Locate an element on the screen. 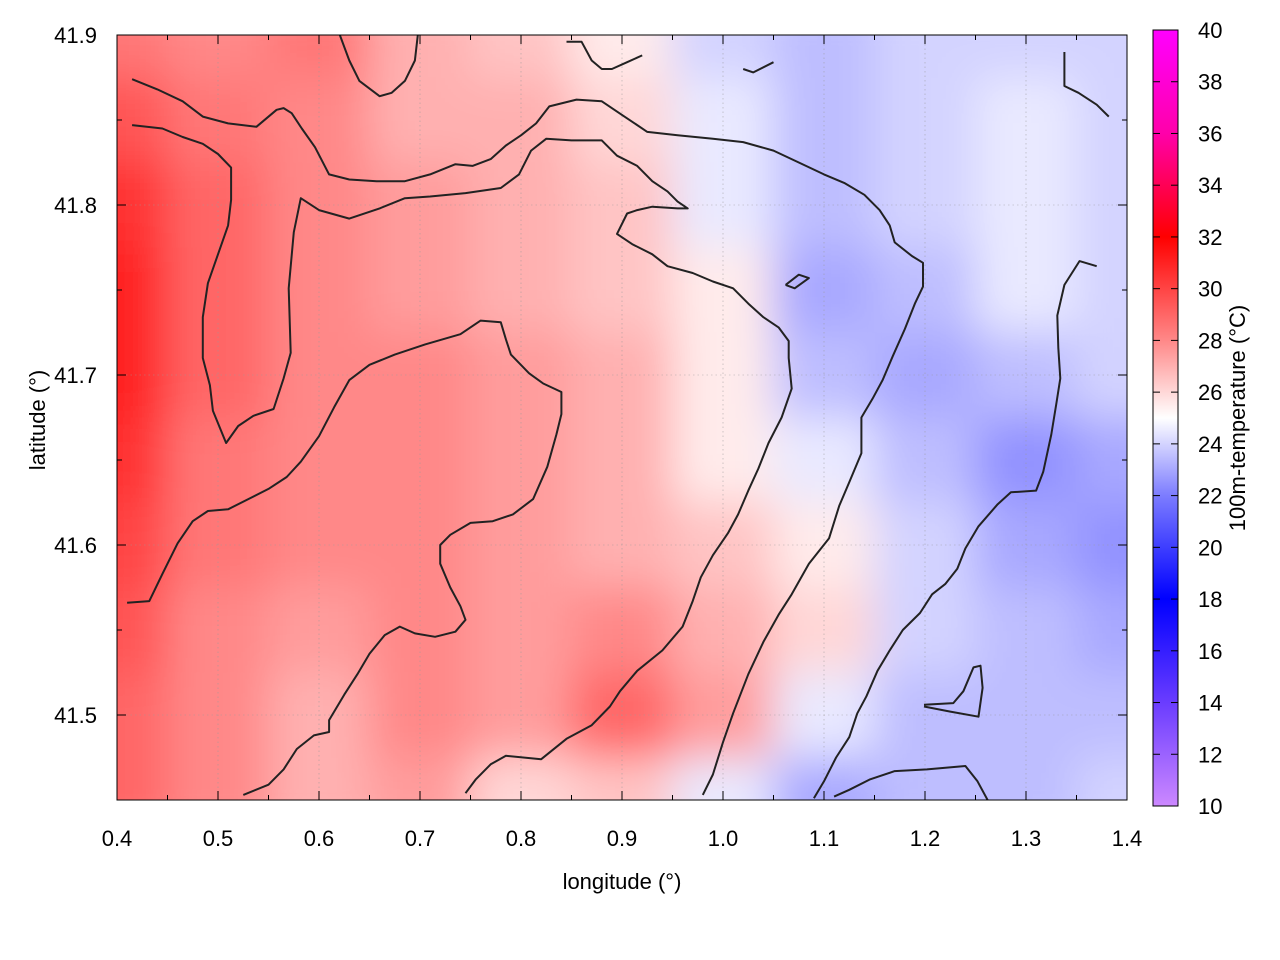  x-tick-label: 1.3 is located at coordinates (1026, 838).